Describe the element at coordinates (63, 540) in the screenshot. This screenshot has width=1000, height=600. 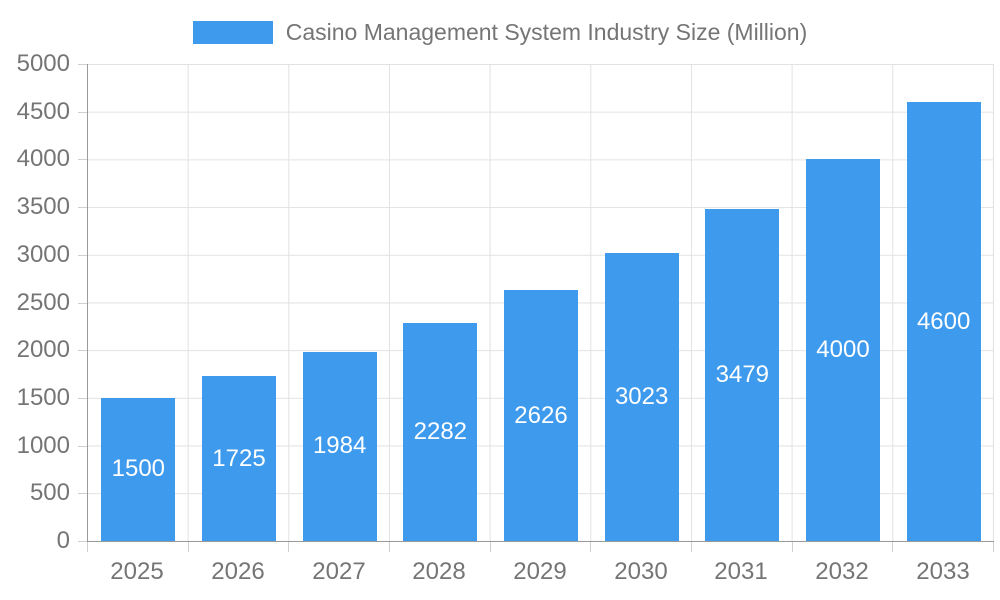
I see `y-axis-tick-label: 0` at that location.